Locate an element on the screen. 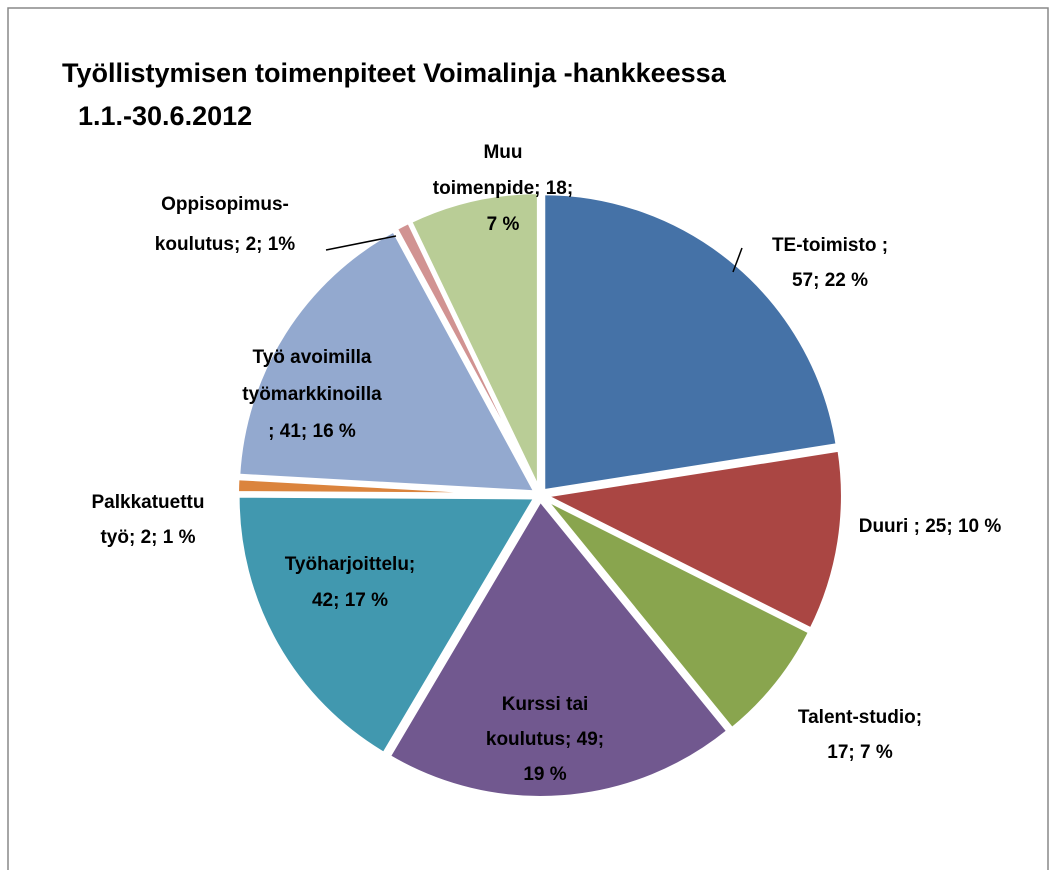 Image resolution: width=1056 pixels, height=875 pixels. data-label: 57; 22 % is located at coordinates (830, 280).